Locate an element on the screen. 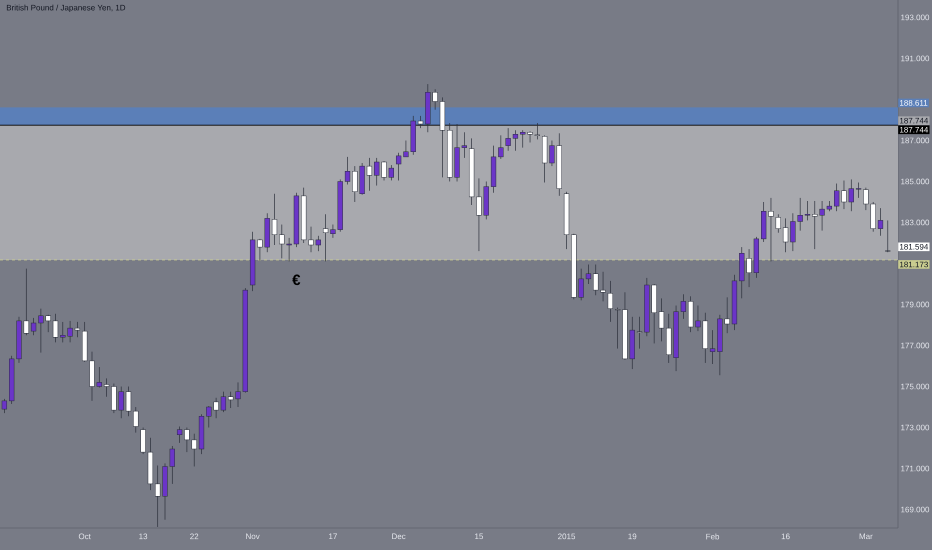  x-tick-label: 22 is located at coordinates (194, 537).